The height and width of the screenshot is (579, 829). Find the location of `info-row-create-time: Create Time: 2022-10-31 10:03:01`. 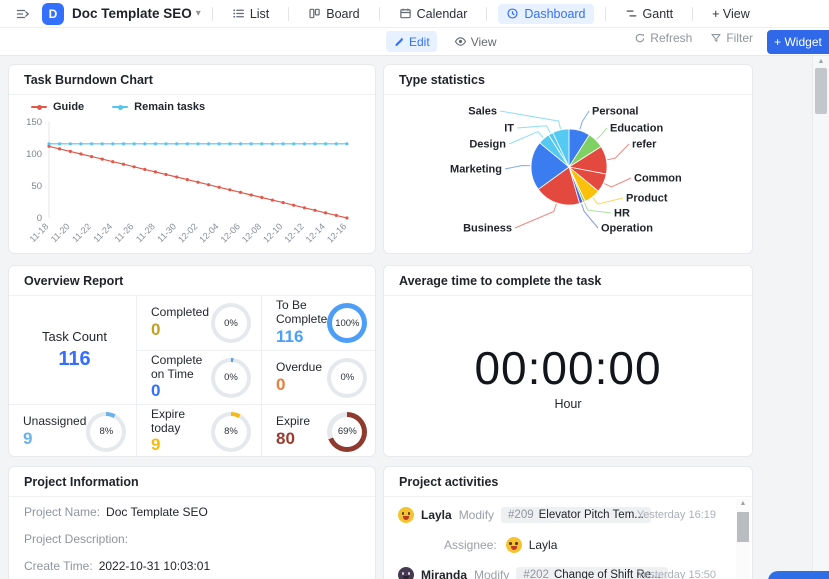

info-row-create-time: Create Time: 2022-10-31 10:03:01 is located at coordinates (117, 566).